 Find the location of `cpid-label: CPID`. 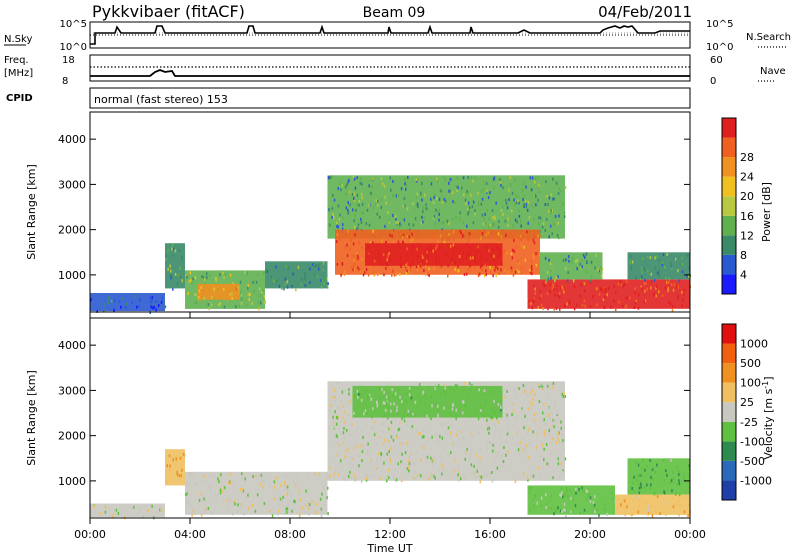

cpid-label: CPID is located at coordinates (19, 98).